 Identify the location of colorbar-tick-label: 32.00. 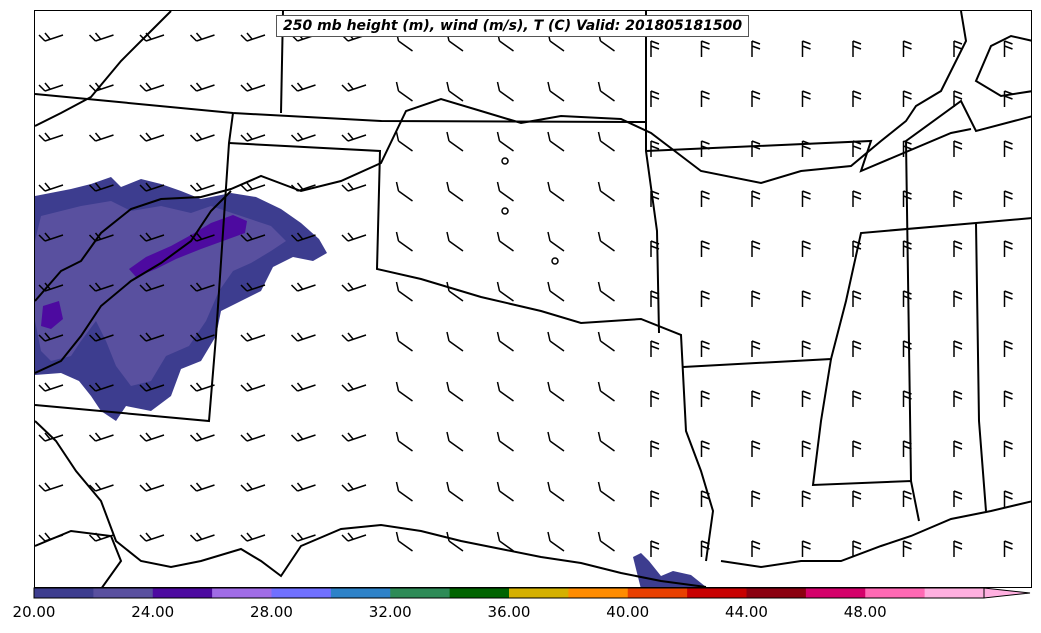
(390, 612).